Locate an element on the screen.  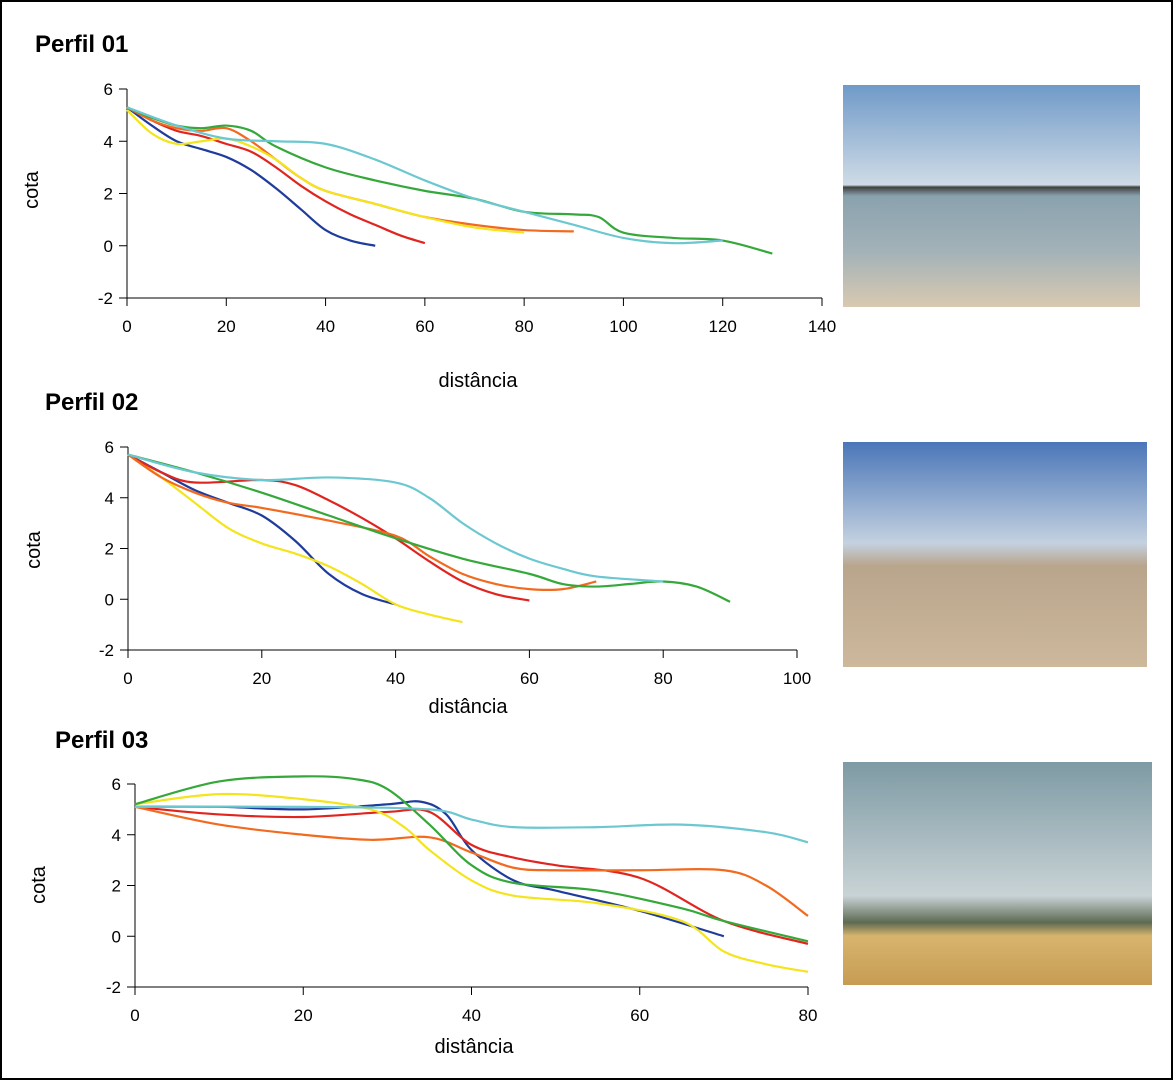
x-tick-label: 120 is located at coordinates (723, 326).